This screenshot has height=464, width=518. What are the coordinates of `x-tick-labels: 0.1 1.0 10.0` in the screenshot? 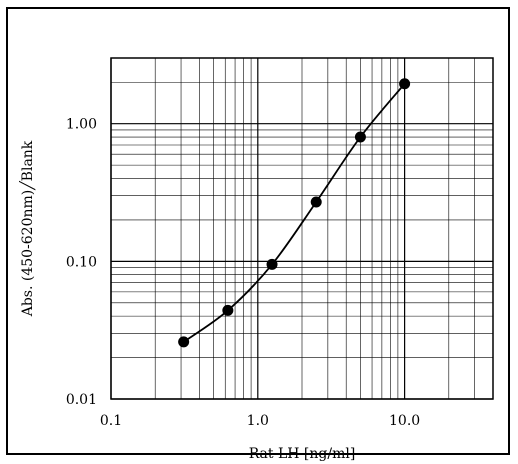 It's located at (260, 421).